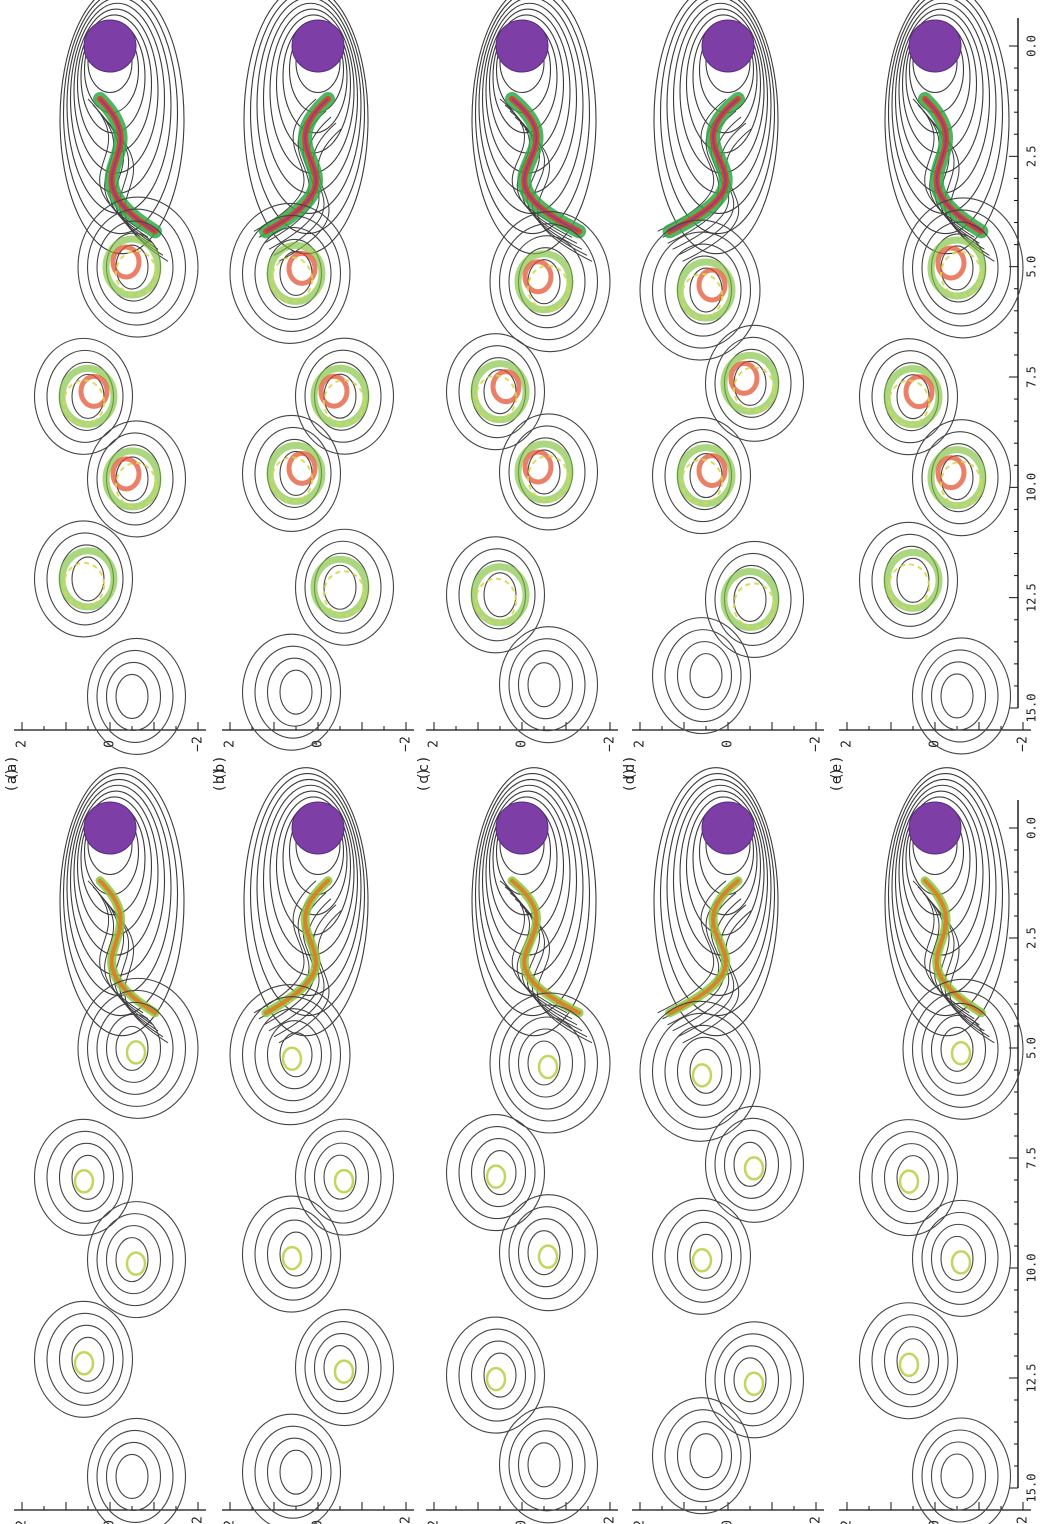  What do you see at coordinates (318, 1522) in the screenshot?
I see `y-tick-label: 0` at bounding box center [318, 1522].